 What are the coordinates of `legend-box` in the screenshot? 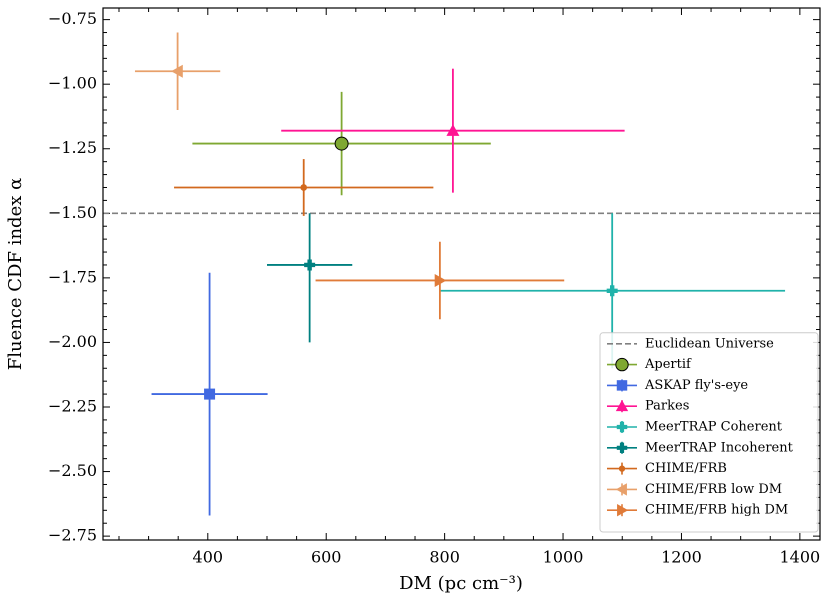 It's located at (709, 432).